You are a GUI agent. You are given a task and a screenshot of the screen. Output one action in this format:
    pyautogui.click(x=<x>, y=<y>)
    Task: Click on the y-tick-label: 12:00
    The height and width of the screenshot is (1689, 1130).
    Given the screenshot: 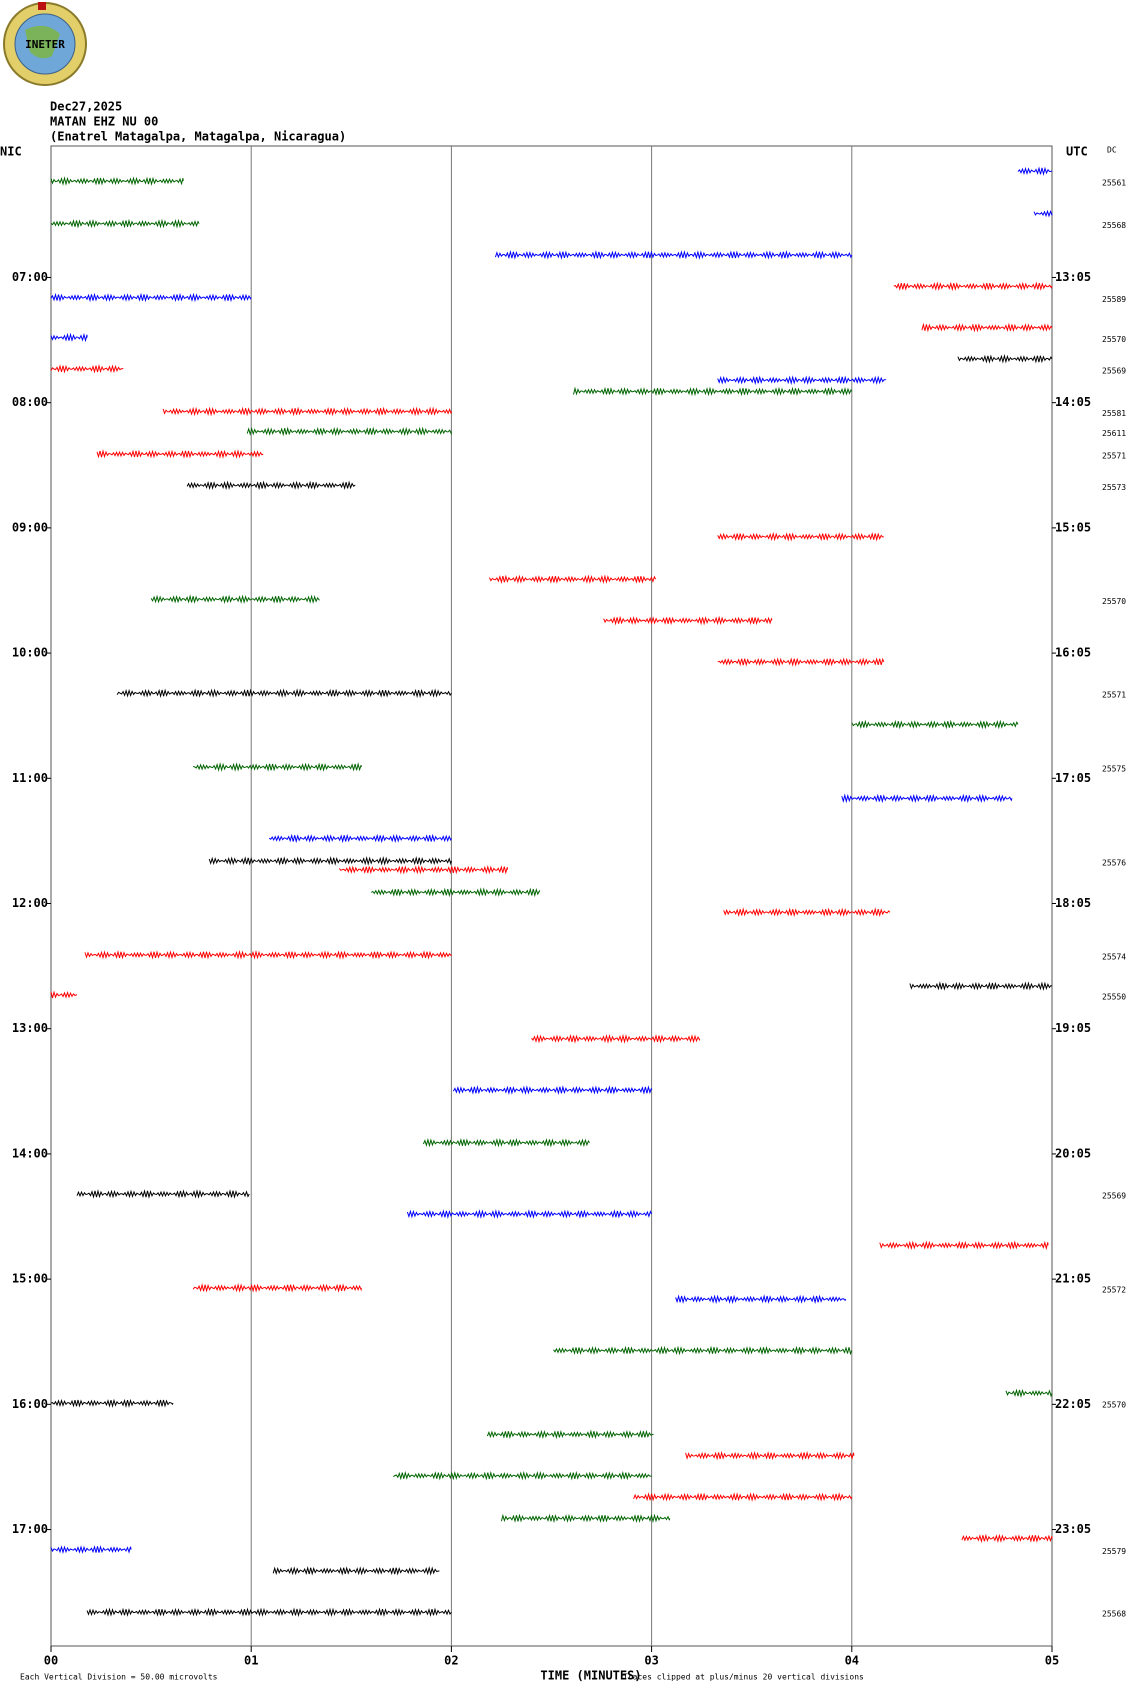 What is the action you would take?
    pyautogui.click(x=30, y=903)
    